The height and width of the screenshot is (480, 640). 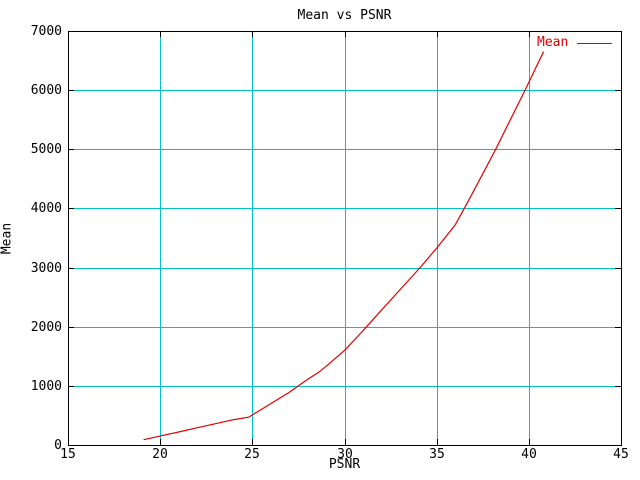 What do you see at coordinates (46, 90) in the screenshot?
I see `y-tick-label: 6000` at bounding box center [46, 90].